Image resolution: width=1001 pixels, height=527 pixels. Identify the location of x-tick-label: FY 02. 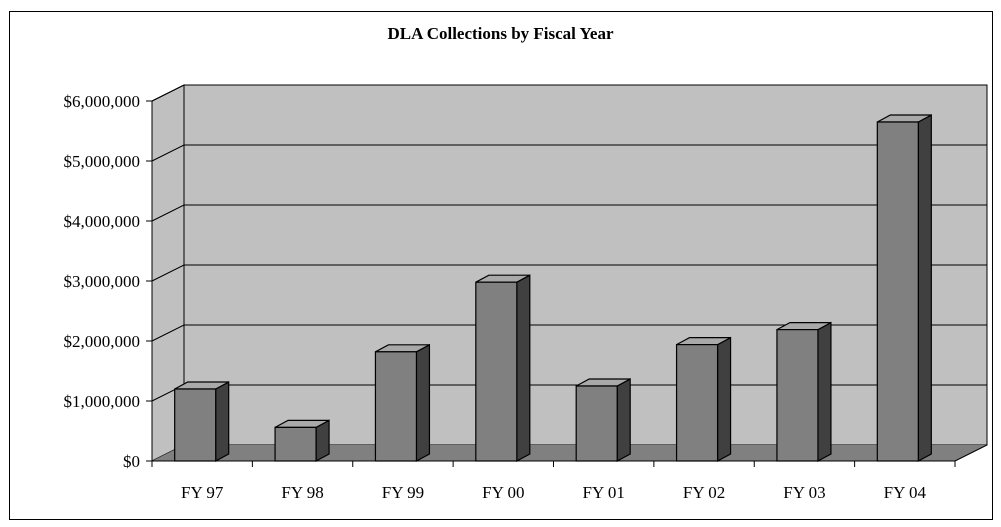
(704, 492).